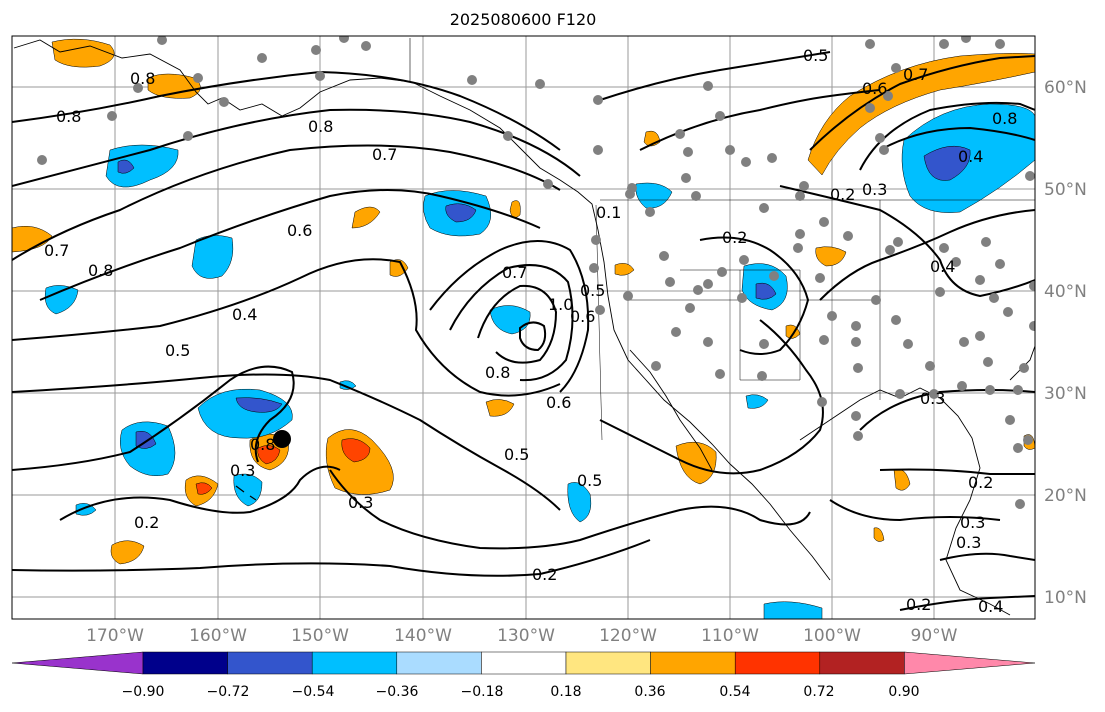 The width and height of the screenshot is (1105, 712). I want to click on colorbar-tick-label: 0.90, so click(904, 692).